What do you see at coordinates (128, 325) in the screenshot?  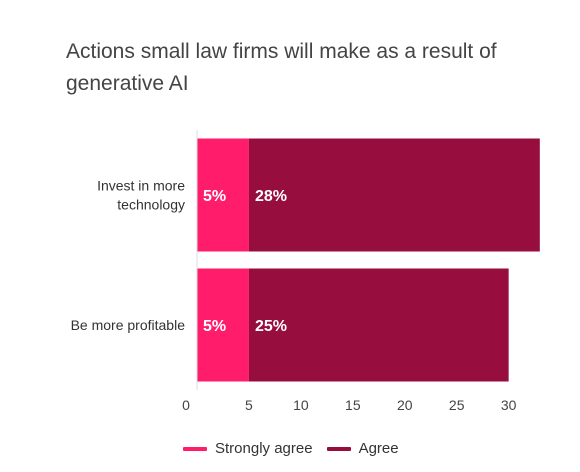 I see `category-label: Be more profitable` at bounding box center [128, 325].